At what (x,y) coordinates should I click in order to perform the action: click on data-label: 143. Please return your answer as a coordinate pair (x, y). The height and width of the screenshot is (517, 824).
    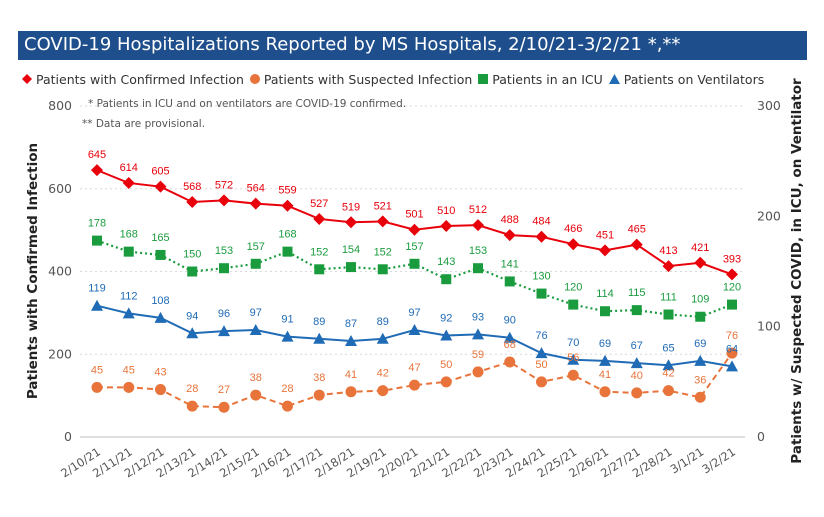
    Looking at the image, I should click on (446, 262).